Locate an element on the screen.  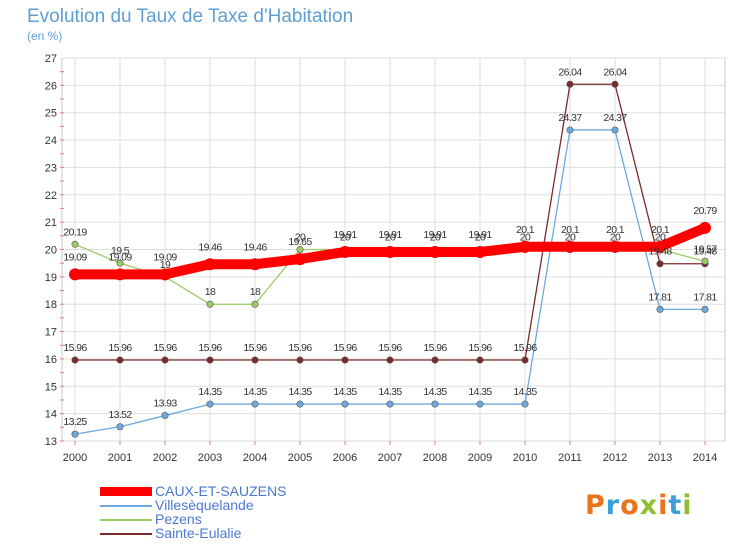
y-tick-label: 24 is located at coordinates (51, 141).